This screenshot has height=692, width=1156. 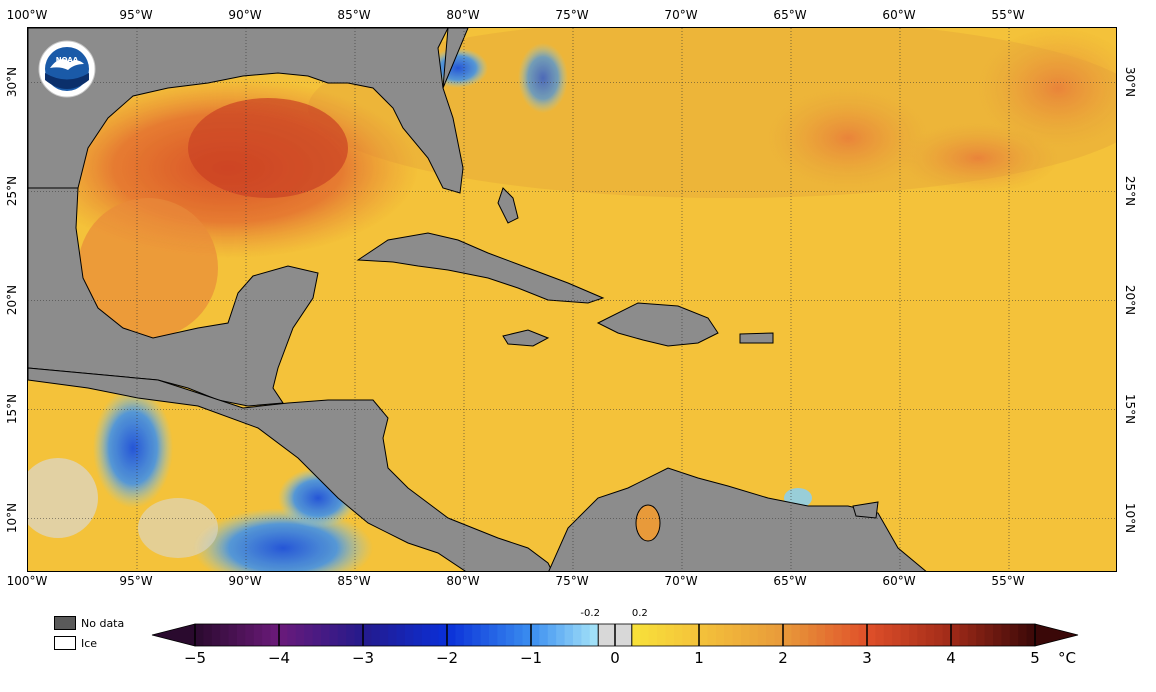 What do you see at coordinates (65, 623) in the screenshot?
I see `nodata-swatch` at bounding box center [65, 623].